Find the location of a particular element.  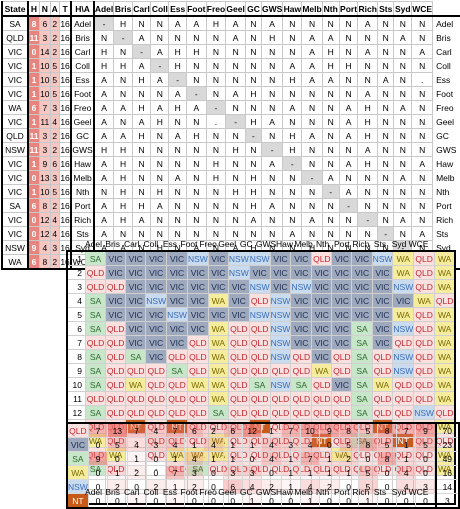

round-number: 10 is located at coordinates (76, 384).